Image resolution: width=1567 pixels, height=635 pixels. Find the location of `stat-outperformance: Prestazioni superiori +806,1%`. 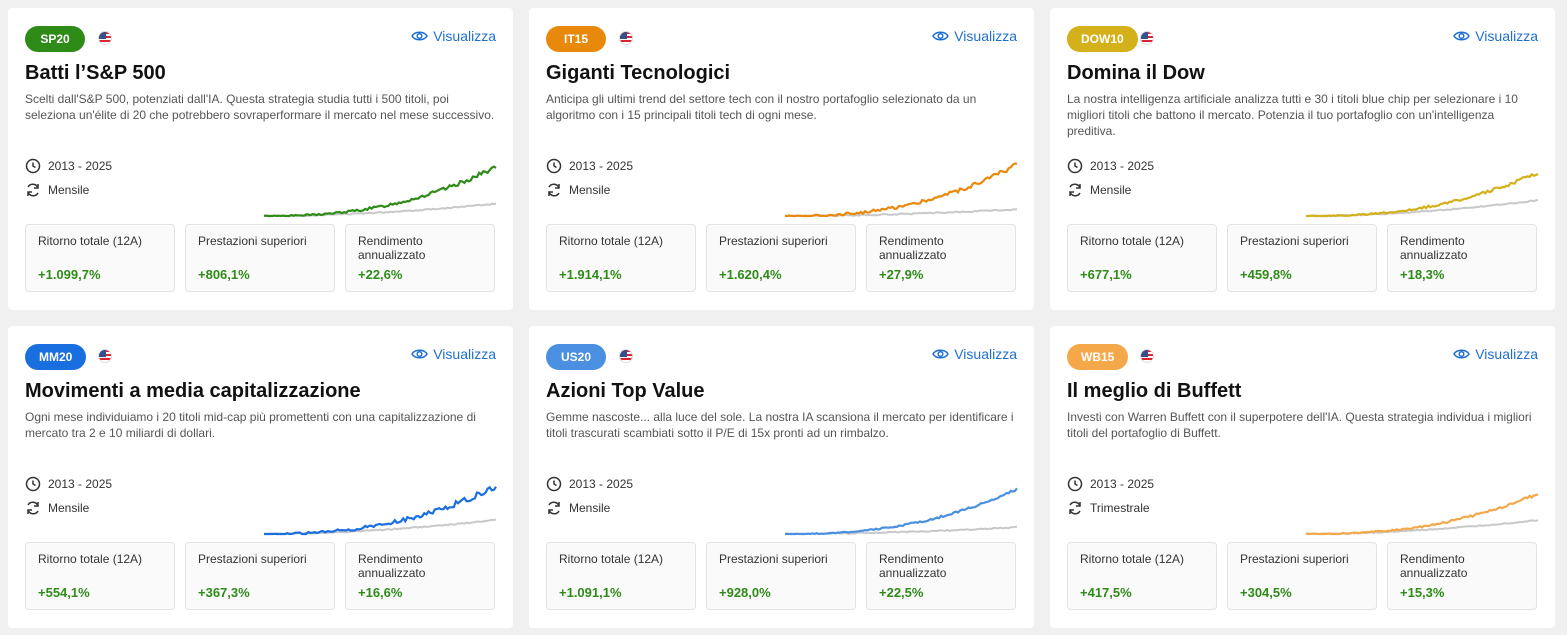

stat-outperformance: Prestazioni superiori +806,1% is located at coordinates (260, 258).